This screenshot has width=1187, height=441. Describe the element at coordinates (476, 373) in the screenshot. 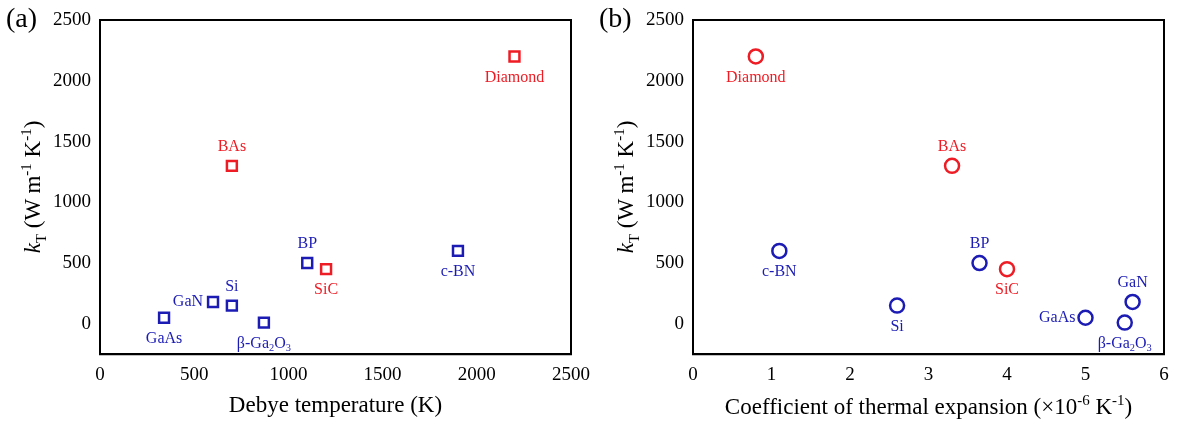

I see `x-tick-label: 2000` at that location.